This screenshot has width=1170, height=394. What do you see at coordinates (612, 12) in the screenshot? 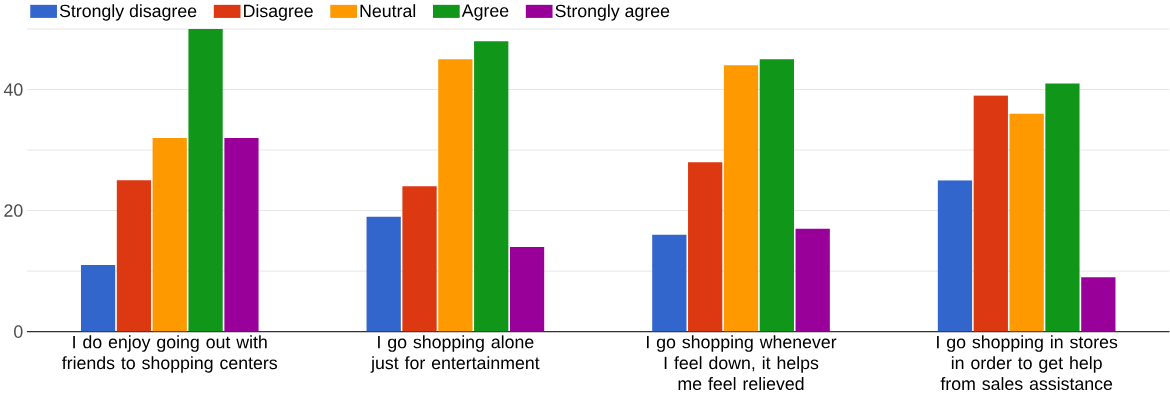
I see `legend-label: Strongly agree` at bounding box center [612, 12].